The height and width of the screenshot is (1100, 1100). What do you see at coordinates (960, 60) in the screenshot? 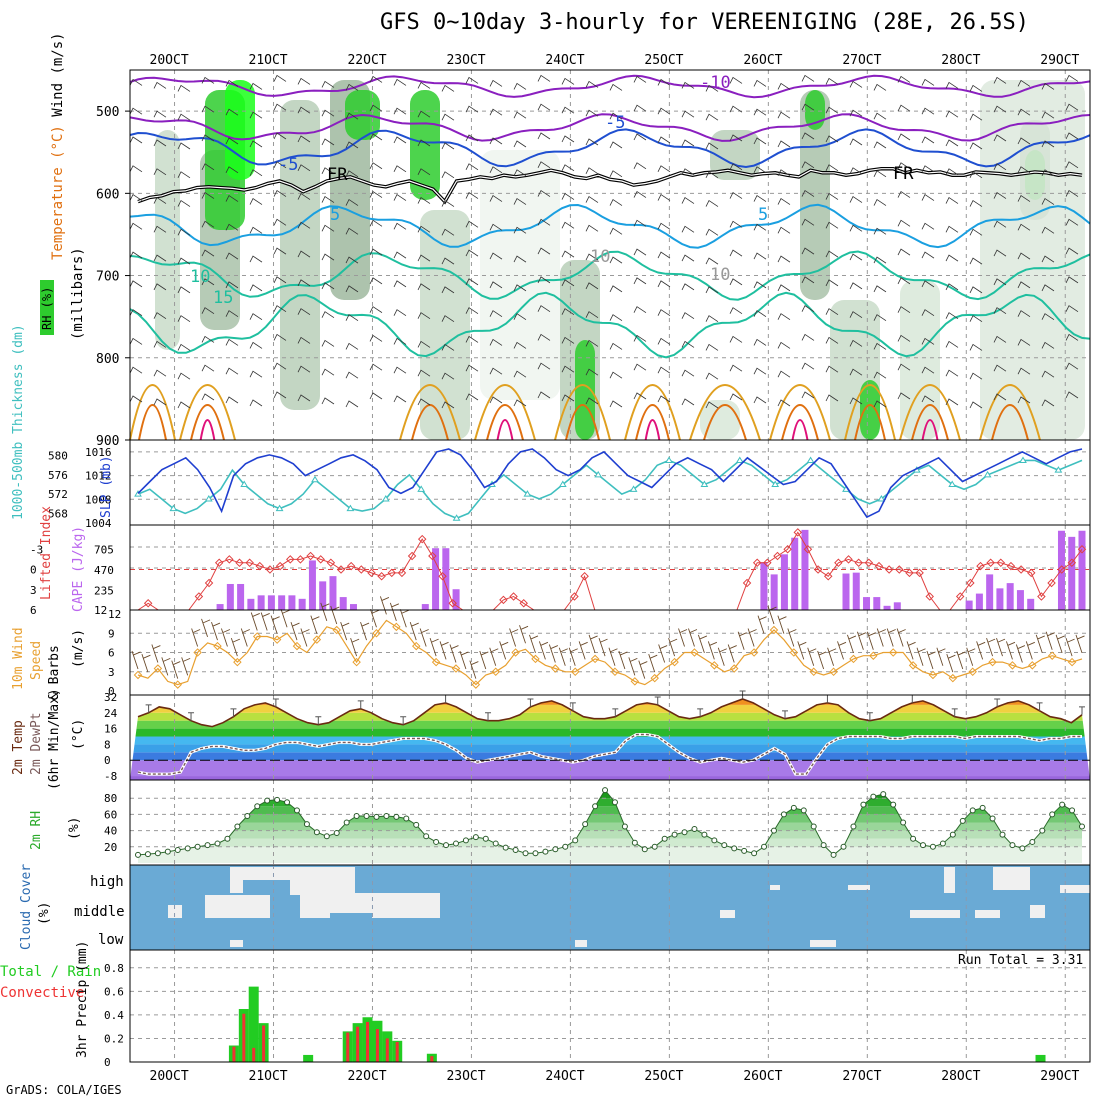
I see `time-label-top: 28OCT` at bounding box center [960, 60].